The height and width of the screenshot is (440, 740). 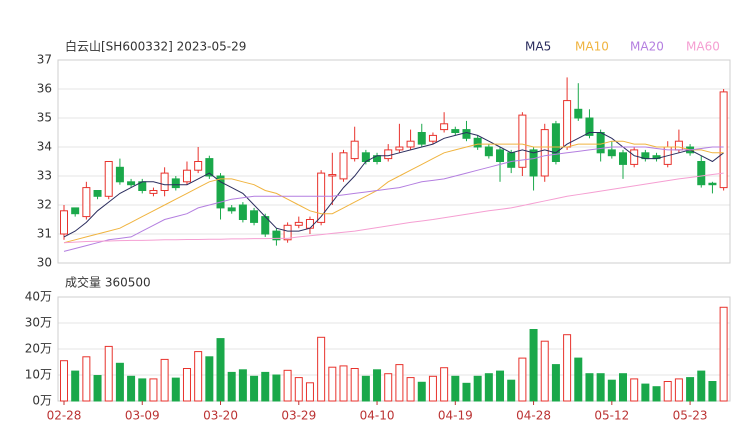 I want to click on y-tick-label: 0万, so click(x=42, y=401).